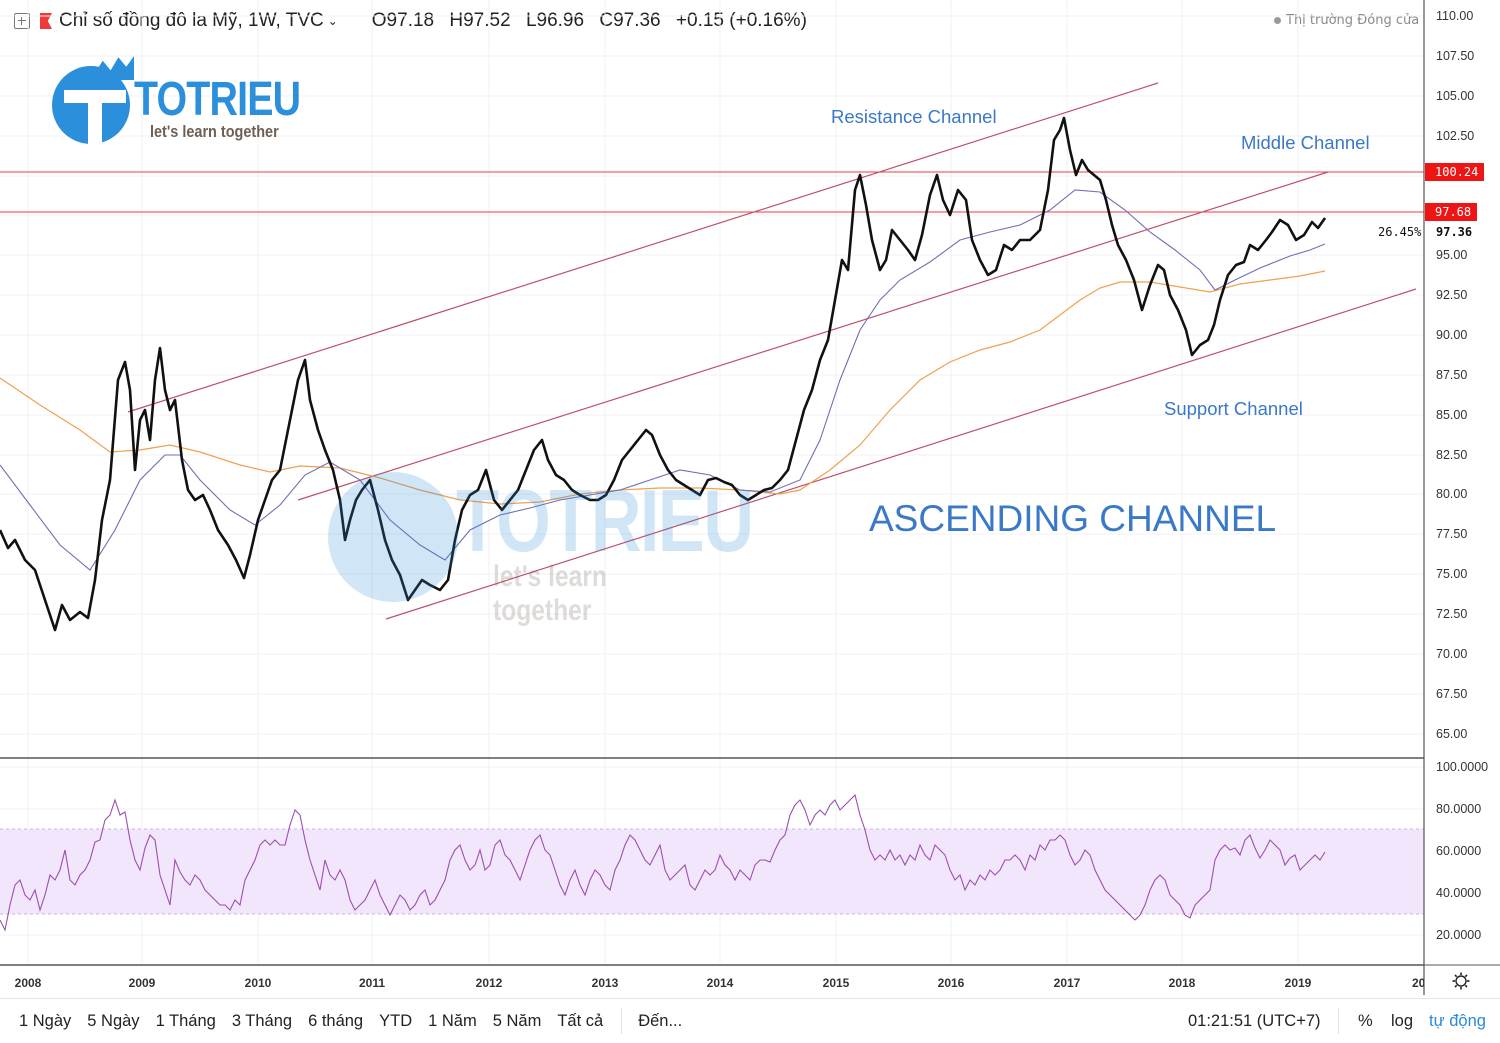 Image resolution: width=1500 pixels, height=1043 pixels. What do you see at coordinates (217, 99) in the screenshot?
I see `logo-brand: TOTRIEU` at bounding box center [217, 99].